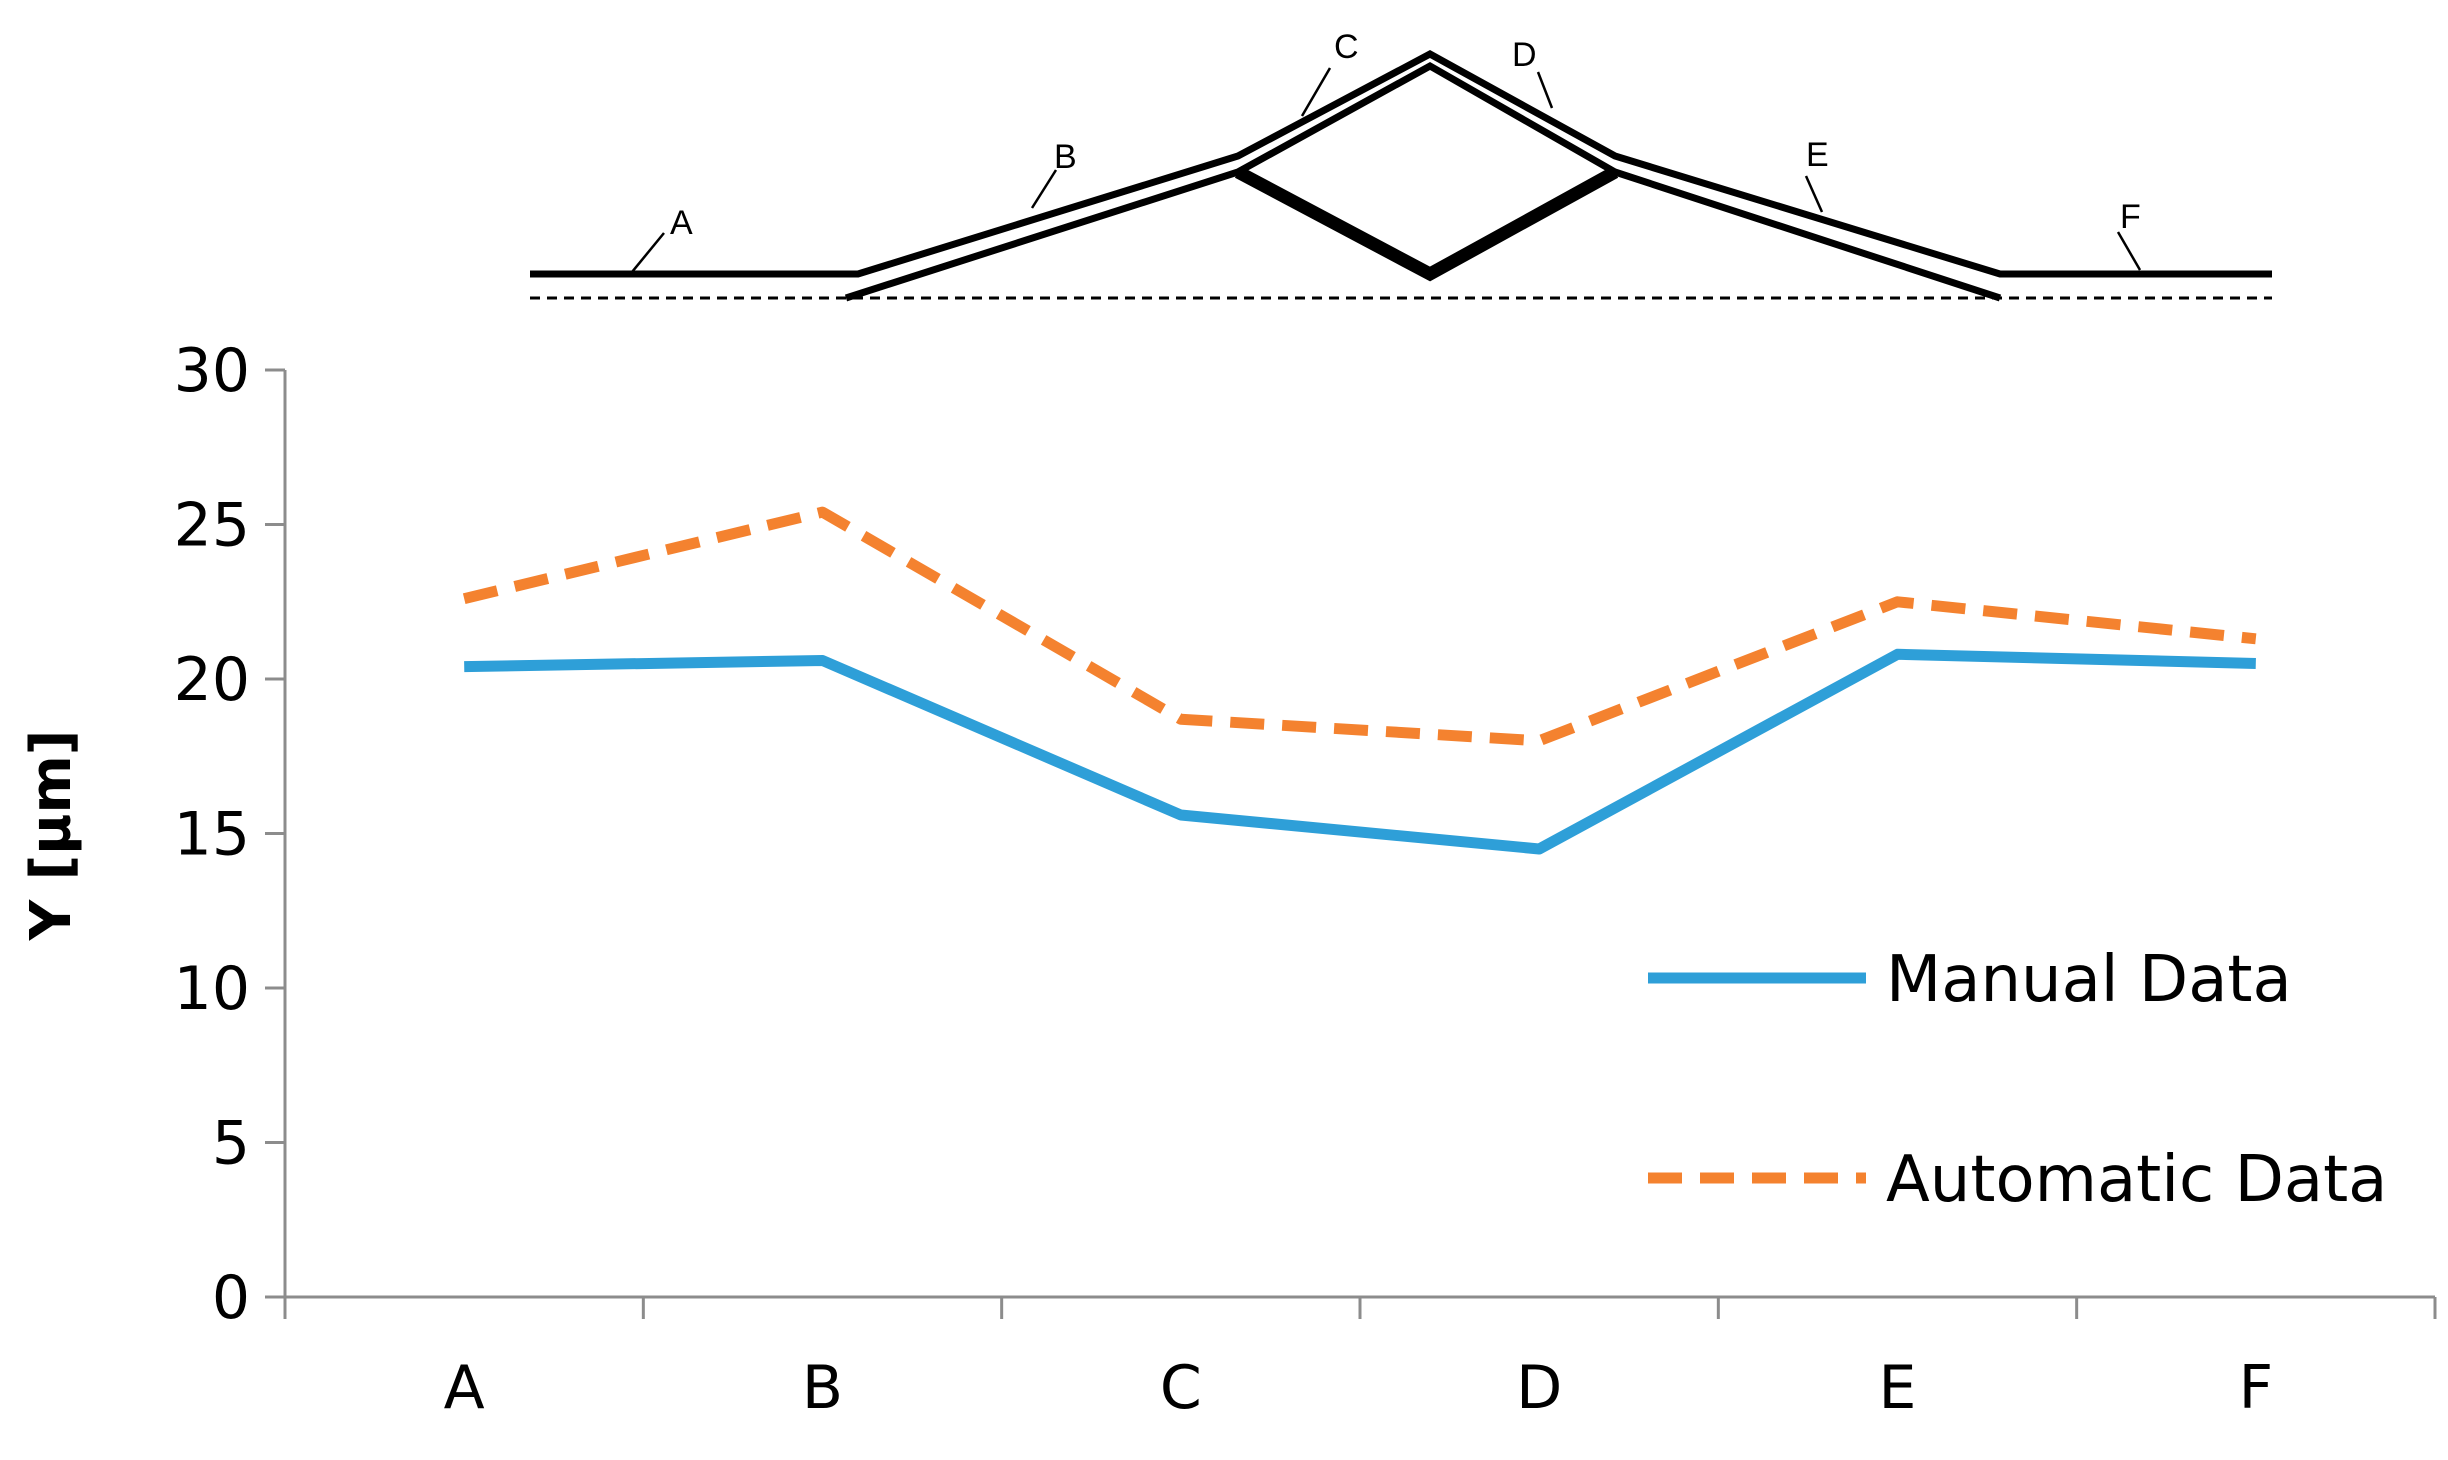  What do you see at coordinates (231, 1144) in the screenshot?
I see `y-tick-label: 5` at bounding box center [231, 1144].